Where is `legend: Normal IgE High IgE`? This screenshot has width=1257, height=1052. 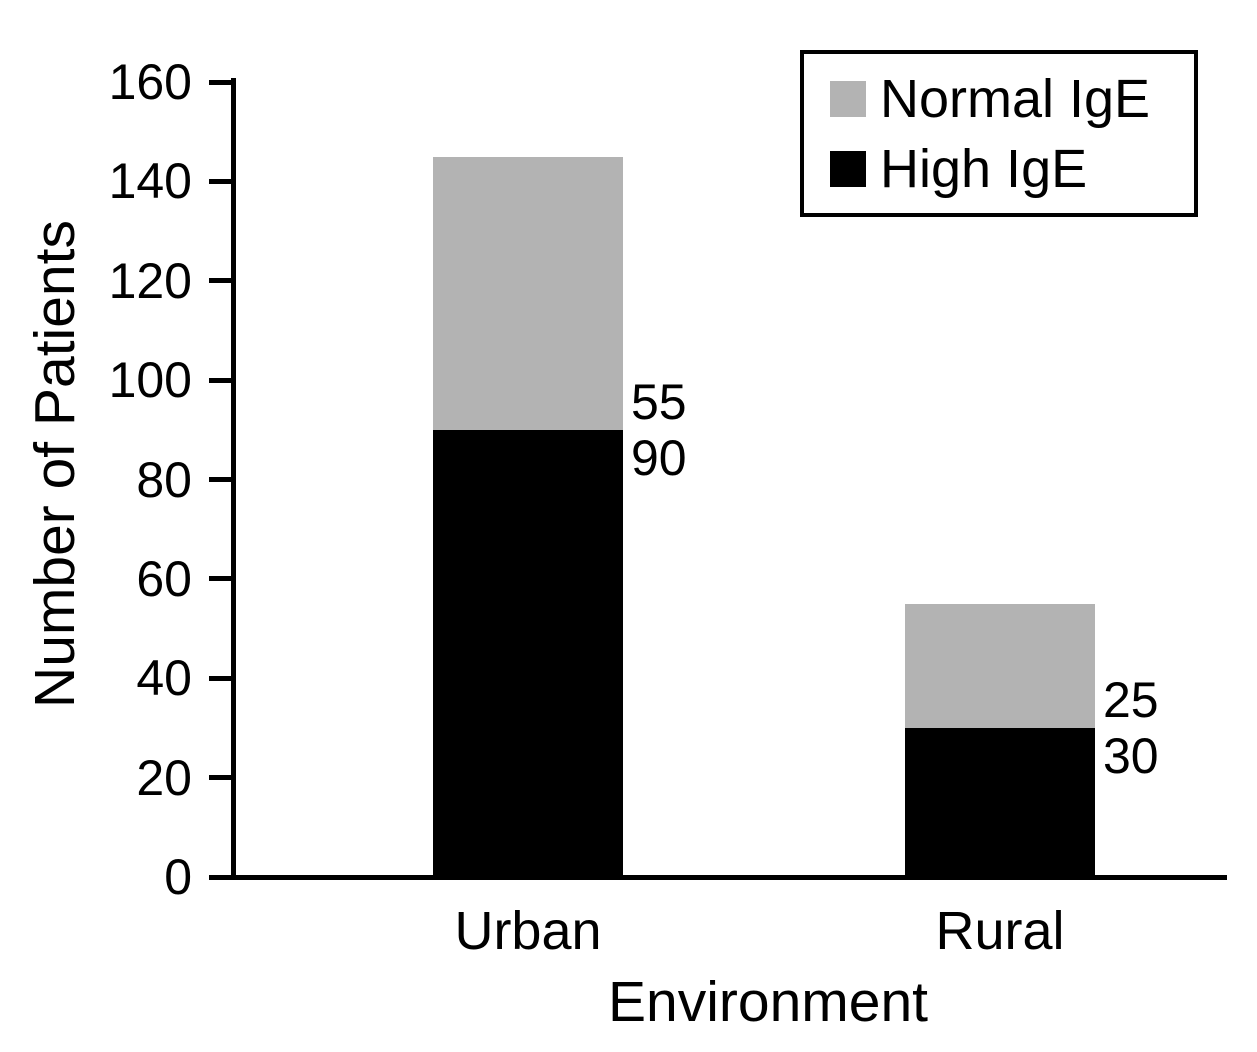
legend: Normal IgE High IgE is located at coordinates (999, 133).